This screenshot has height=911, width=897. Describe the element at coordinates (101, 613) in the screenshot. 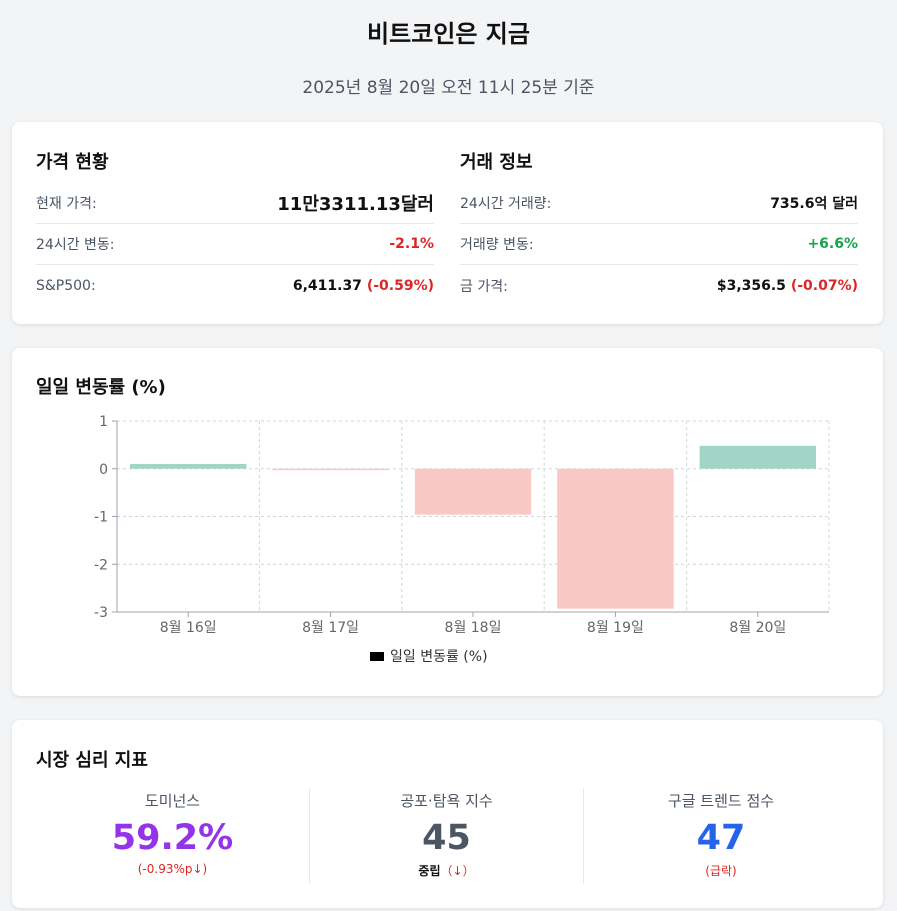

I see `y-tick-label: -3` at that location.